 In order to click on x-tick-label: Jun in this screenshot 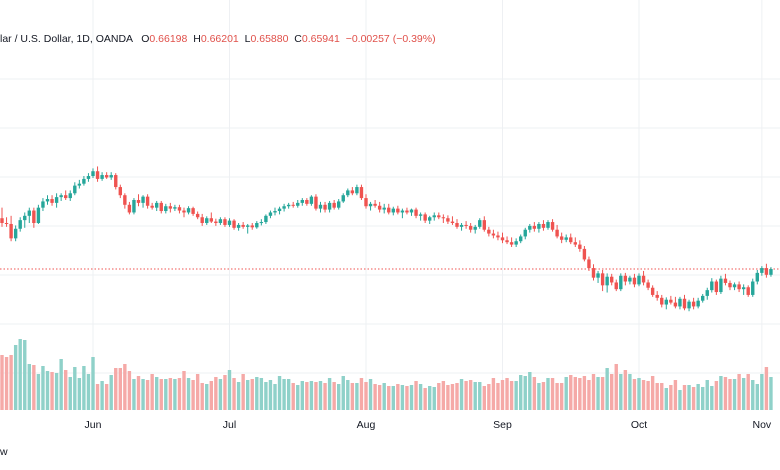, I will do `click(93, 425)`.